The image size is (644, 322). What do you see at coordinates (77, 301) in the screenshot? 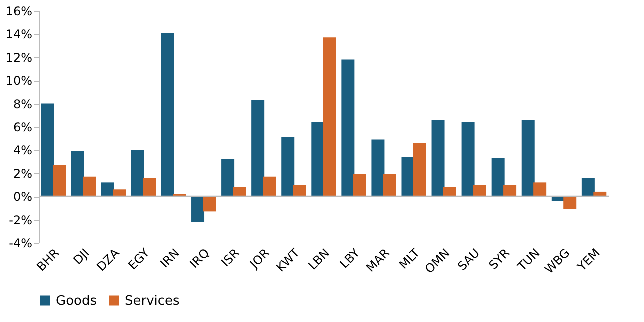
I see `legend-label: Goods` at bounding box center [77, 301].